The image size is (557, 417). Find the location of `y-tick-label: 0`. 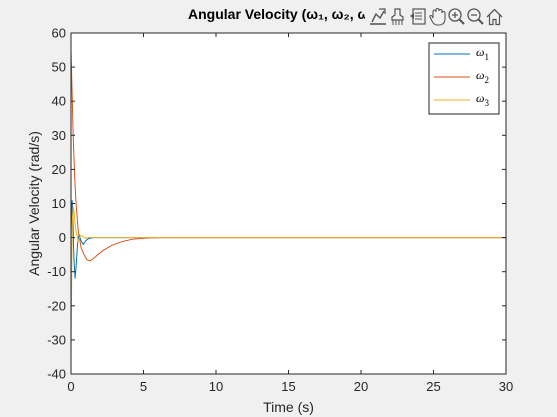

y-tick-label: 0 is located at coordinates (62, 237).